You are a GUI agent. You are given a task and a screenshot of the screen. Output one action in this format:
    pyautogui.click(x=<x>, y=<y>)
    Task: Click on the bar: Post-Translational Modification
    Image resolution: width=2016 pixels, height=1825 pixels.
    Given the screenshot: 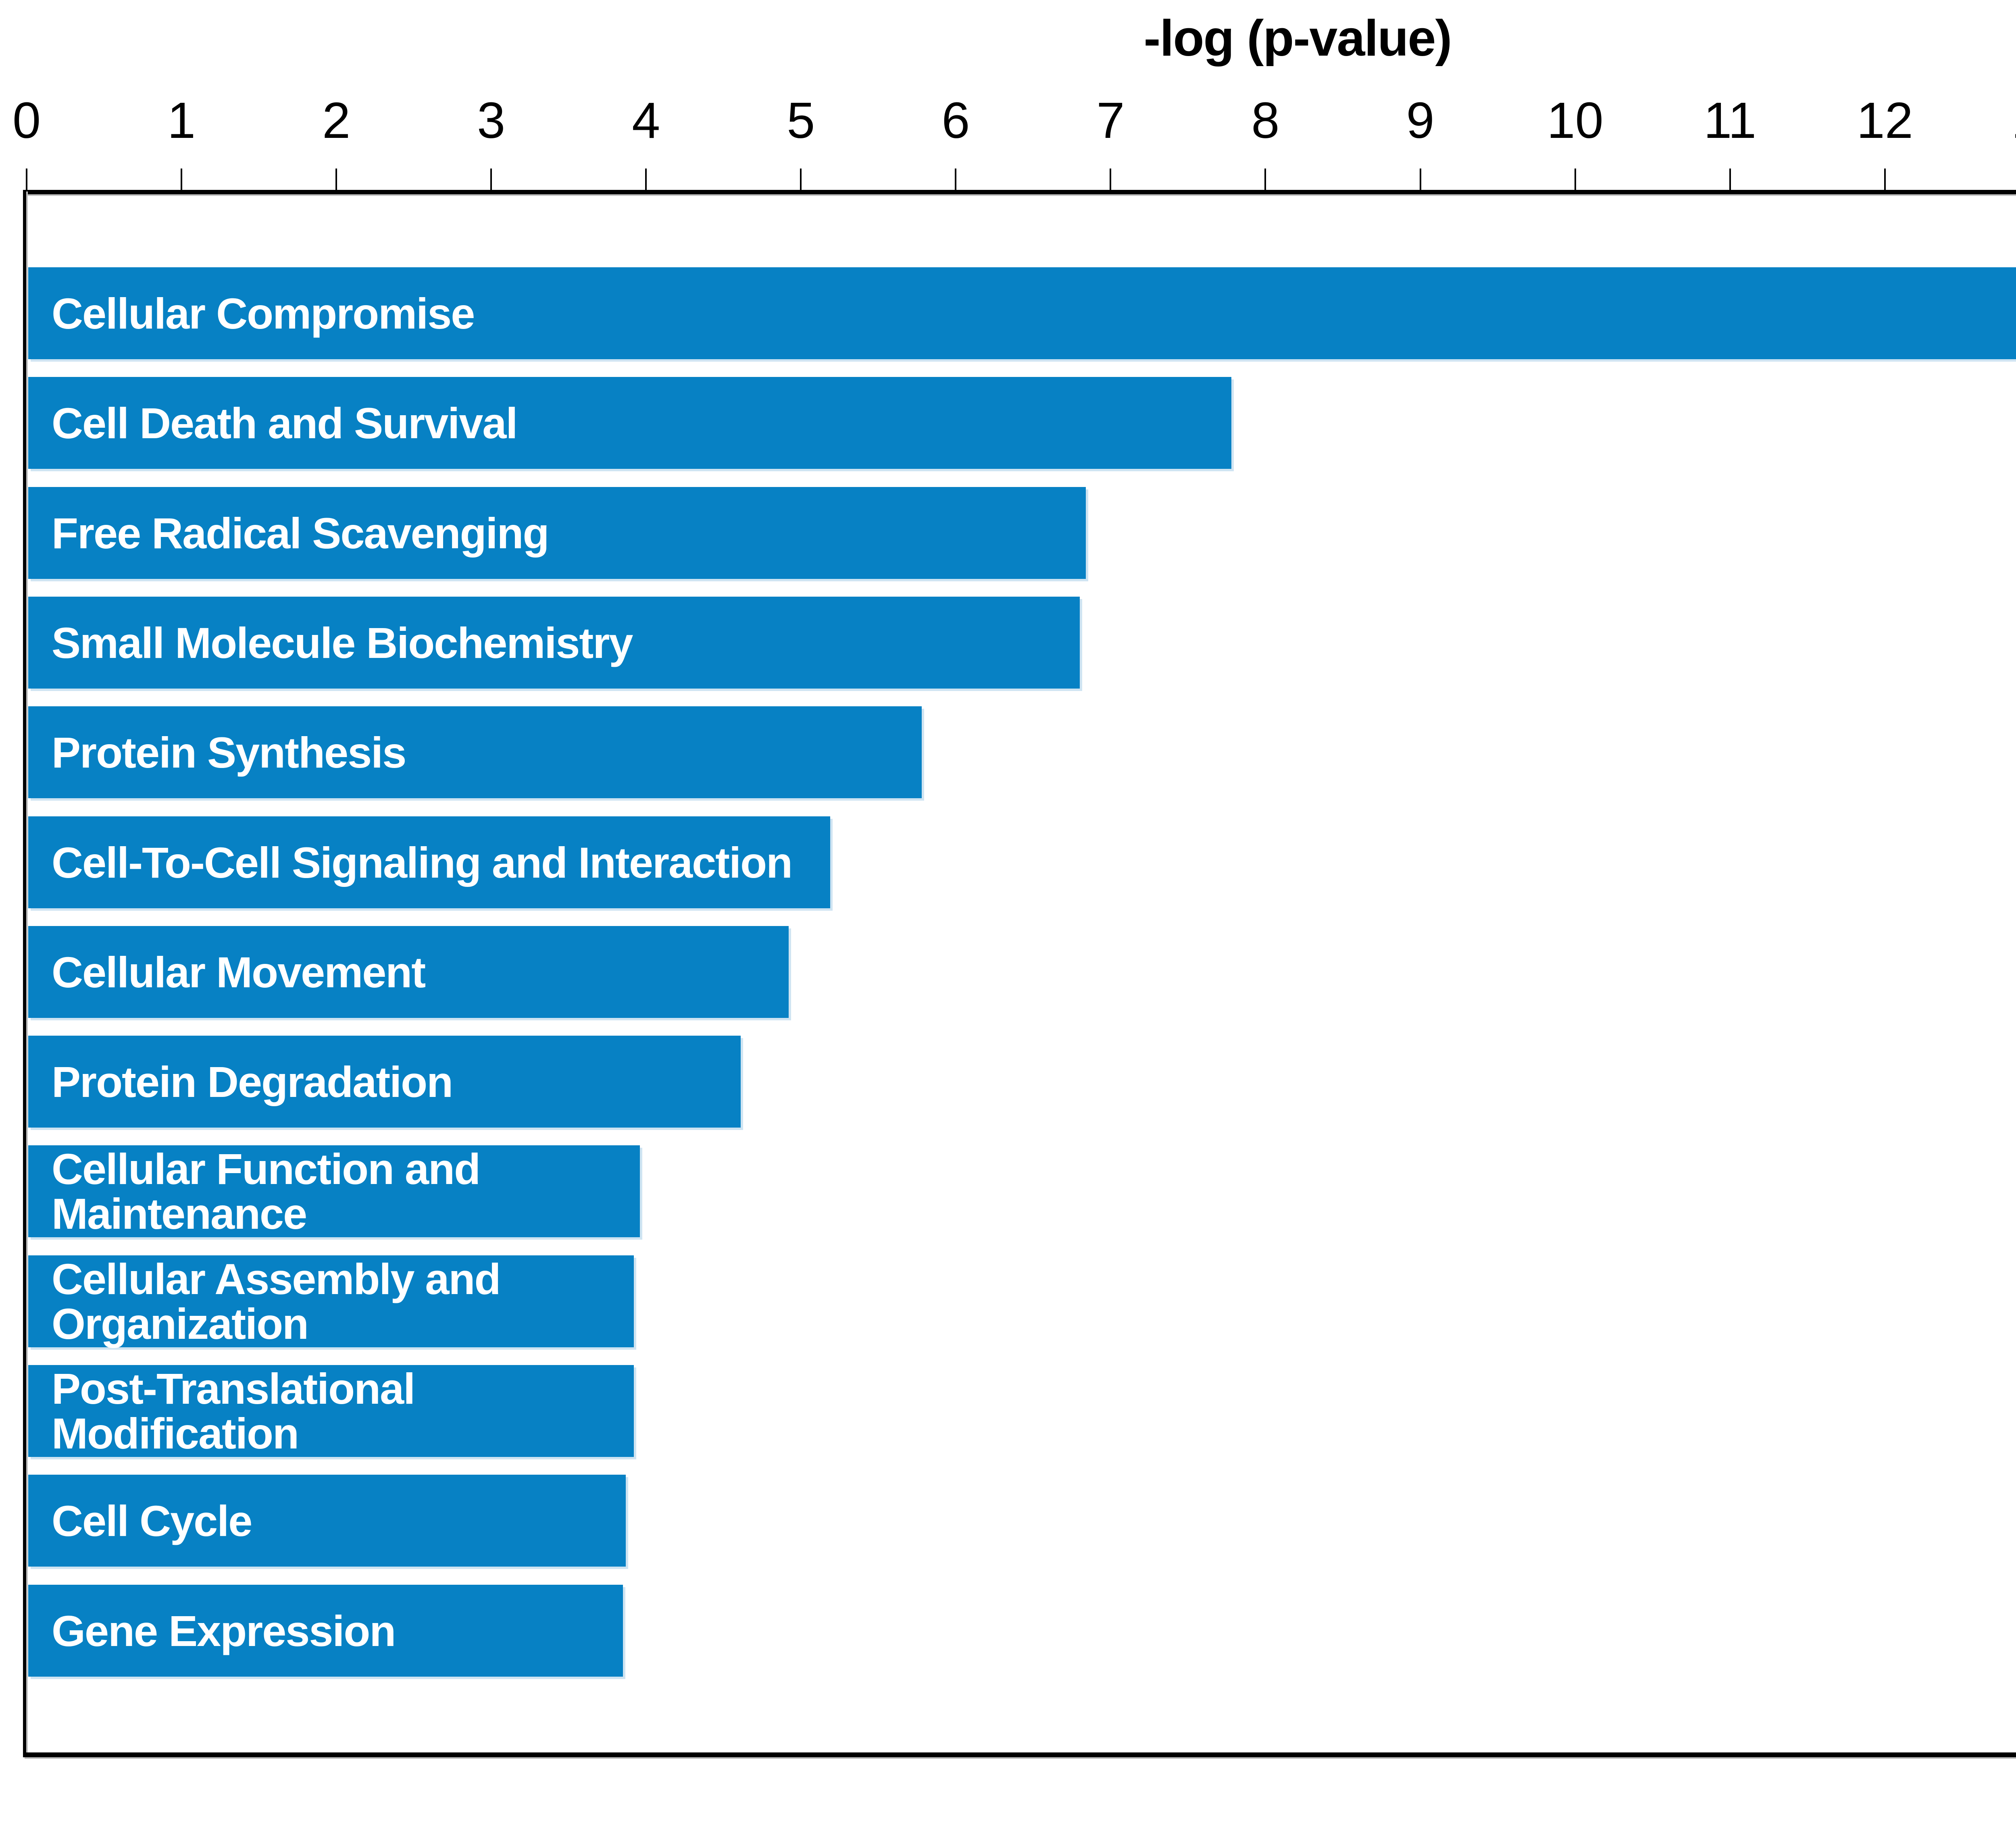 What is the action you would take?
    pyautogui.click(x=331, y=1411)
    